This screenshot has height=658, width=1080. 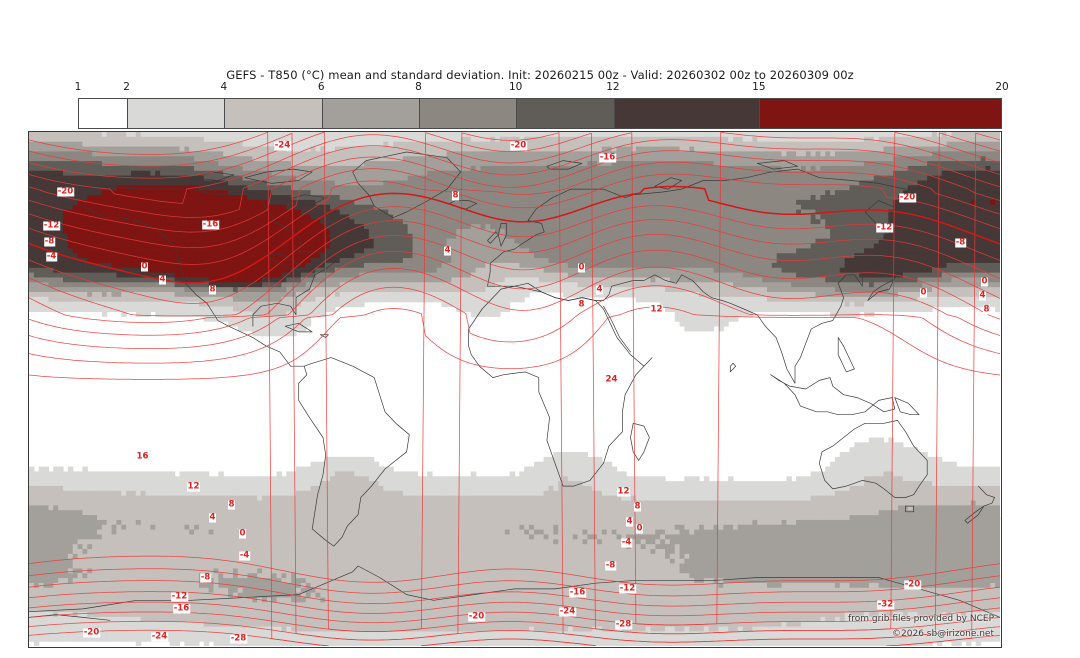 I want to click on colorbar-tick-label: 15, so click(x=759, y=87).